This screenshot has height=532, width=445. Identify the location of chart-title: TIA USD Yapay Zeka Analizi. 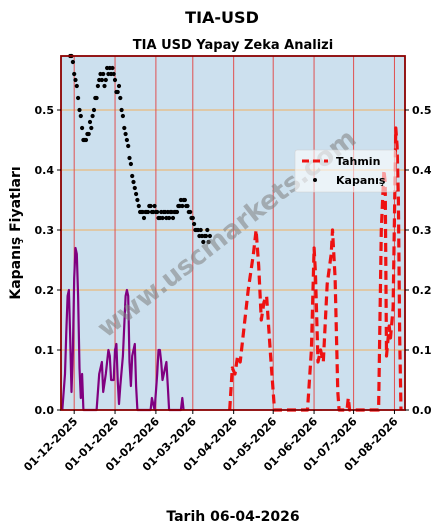
(233, 45).